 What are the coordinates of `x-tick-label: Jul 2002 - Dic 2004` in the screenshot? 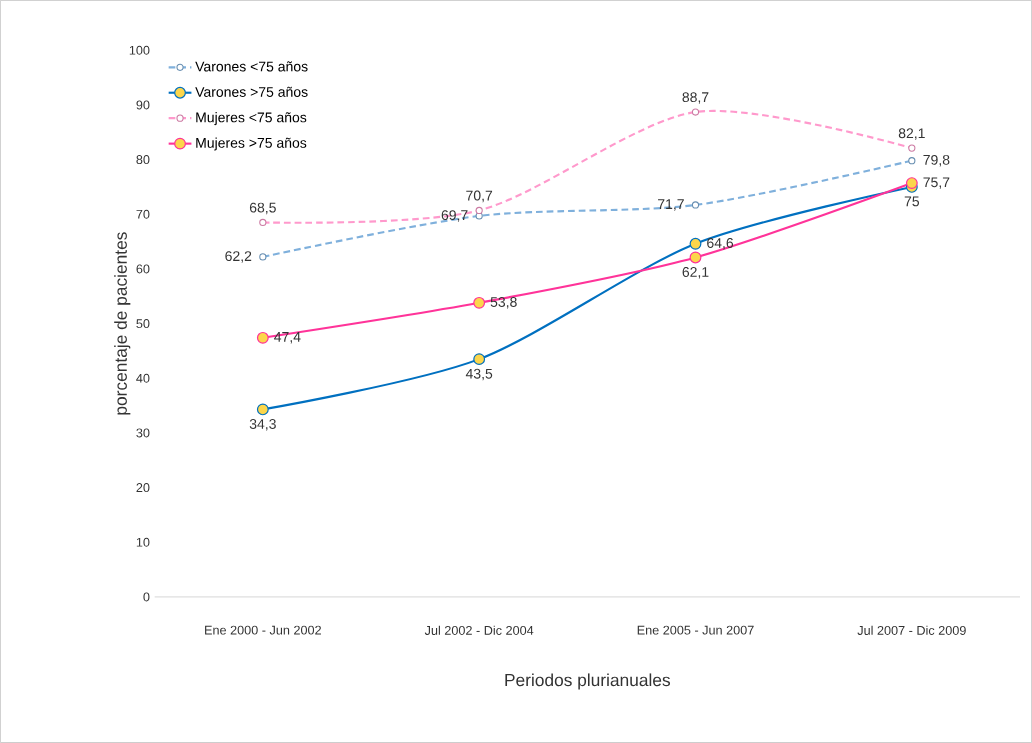 It's located at (479, 630).